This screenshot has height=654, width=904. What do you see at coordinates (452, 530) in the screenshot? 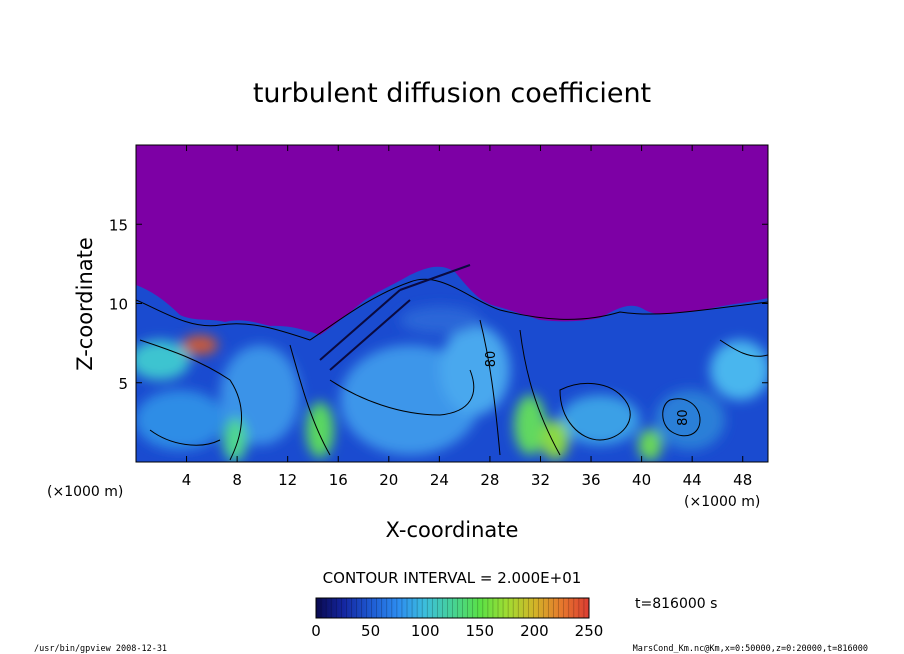
I see `x-axis-label: X-coordinate` at bounding box center [452, 530].